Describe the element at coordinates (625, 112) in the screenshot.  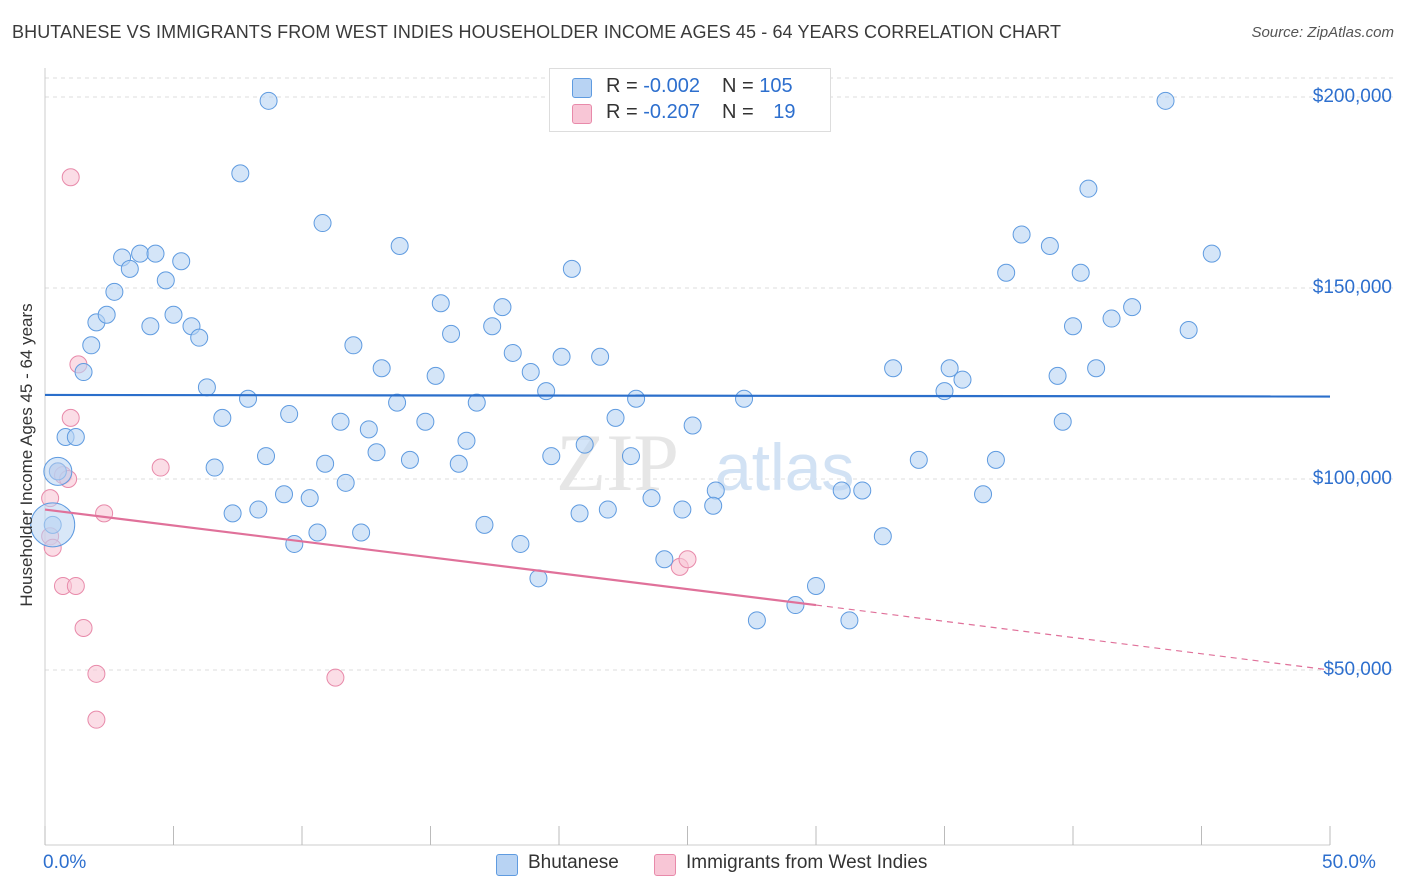
I see `legend-r-label: R =` at that location.